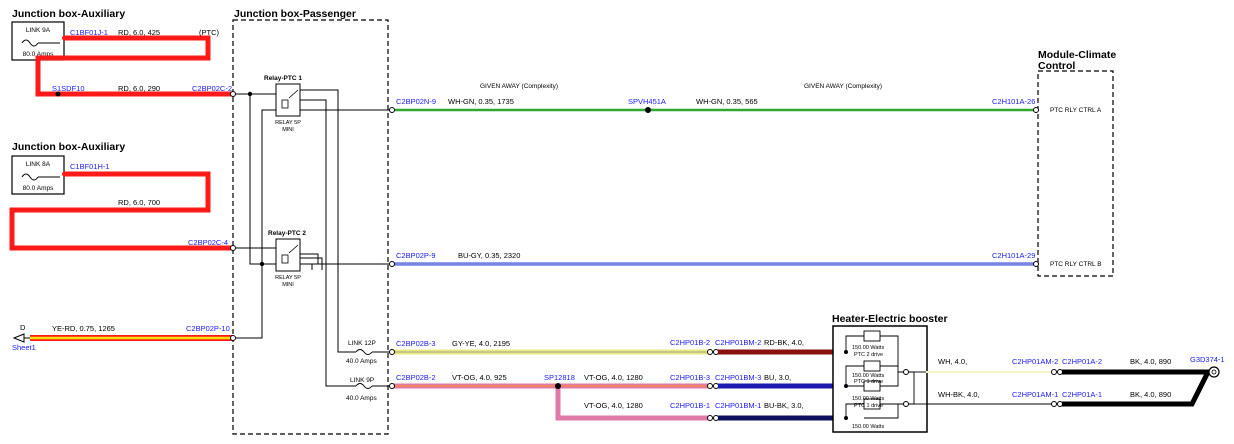  I want to click on fuse-link-8a: LINK 8A 80.0 Amps, so click(38, 175).